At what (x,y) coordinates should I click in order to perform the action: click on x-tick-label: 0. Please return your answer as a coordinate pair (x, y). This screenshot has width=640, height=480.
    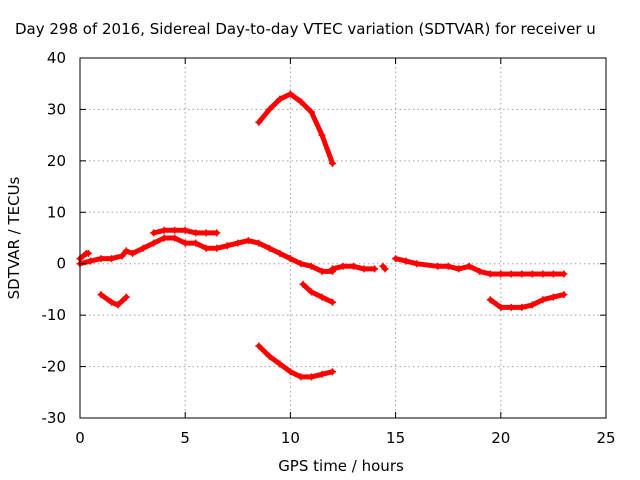
    Looking at the image, I should click on (80, 438).